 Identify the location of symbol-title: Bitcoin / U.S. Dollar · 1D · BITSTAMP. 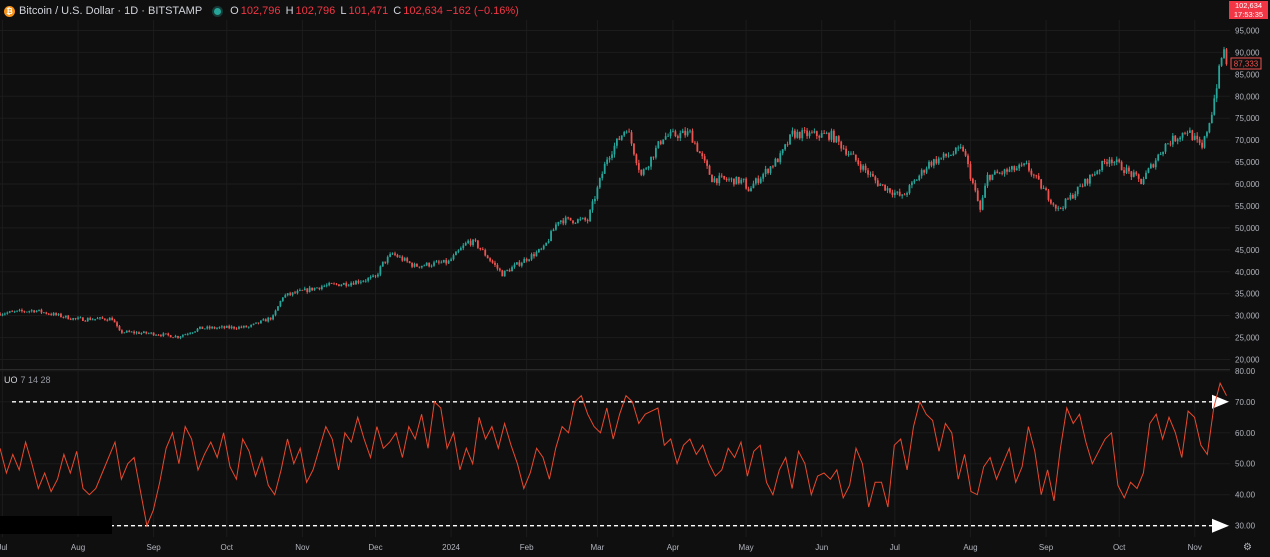
(111, 11).